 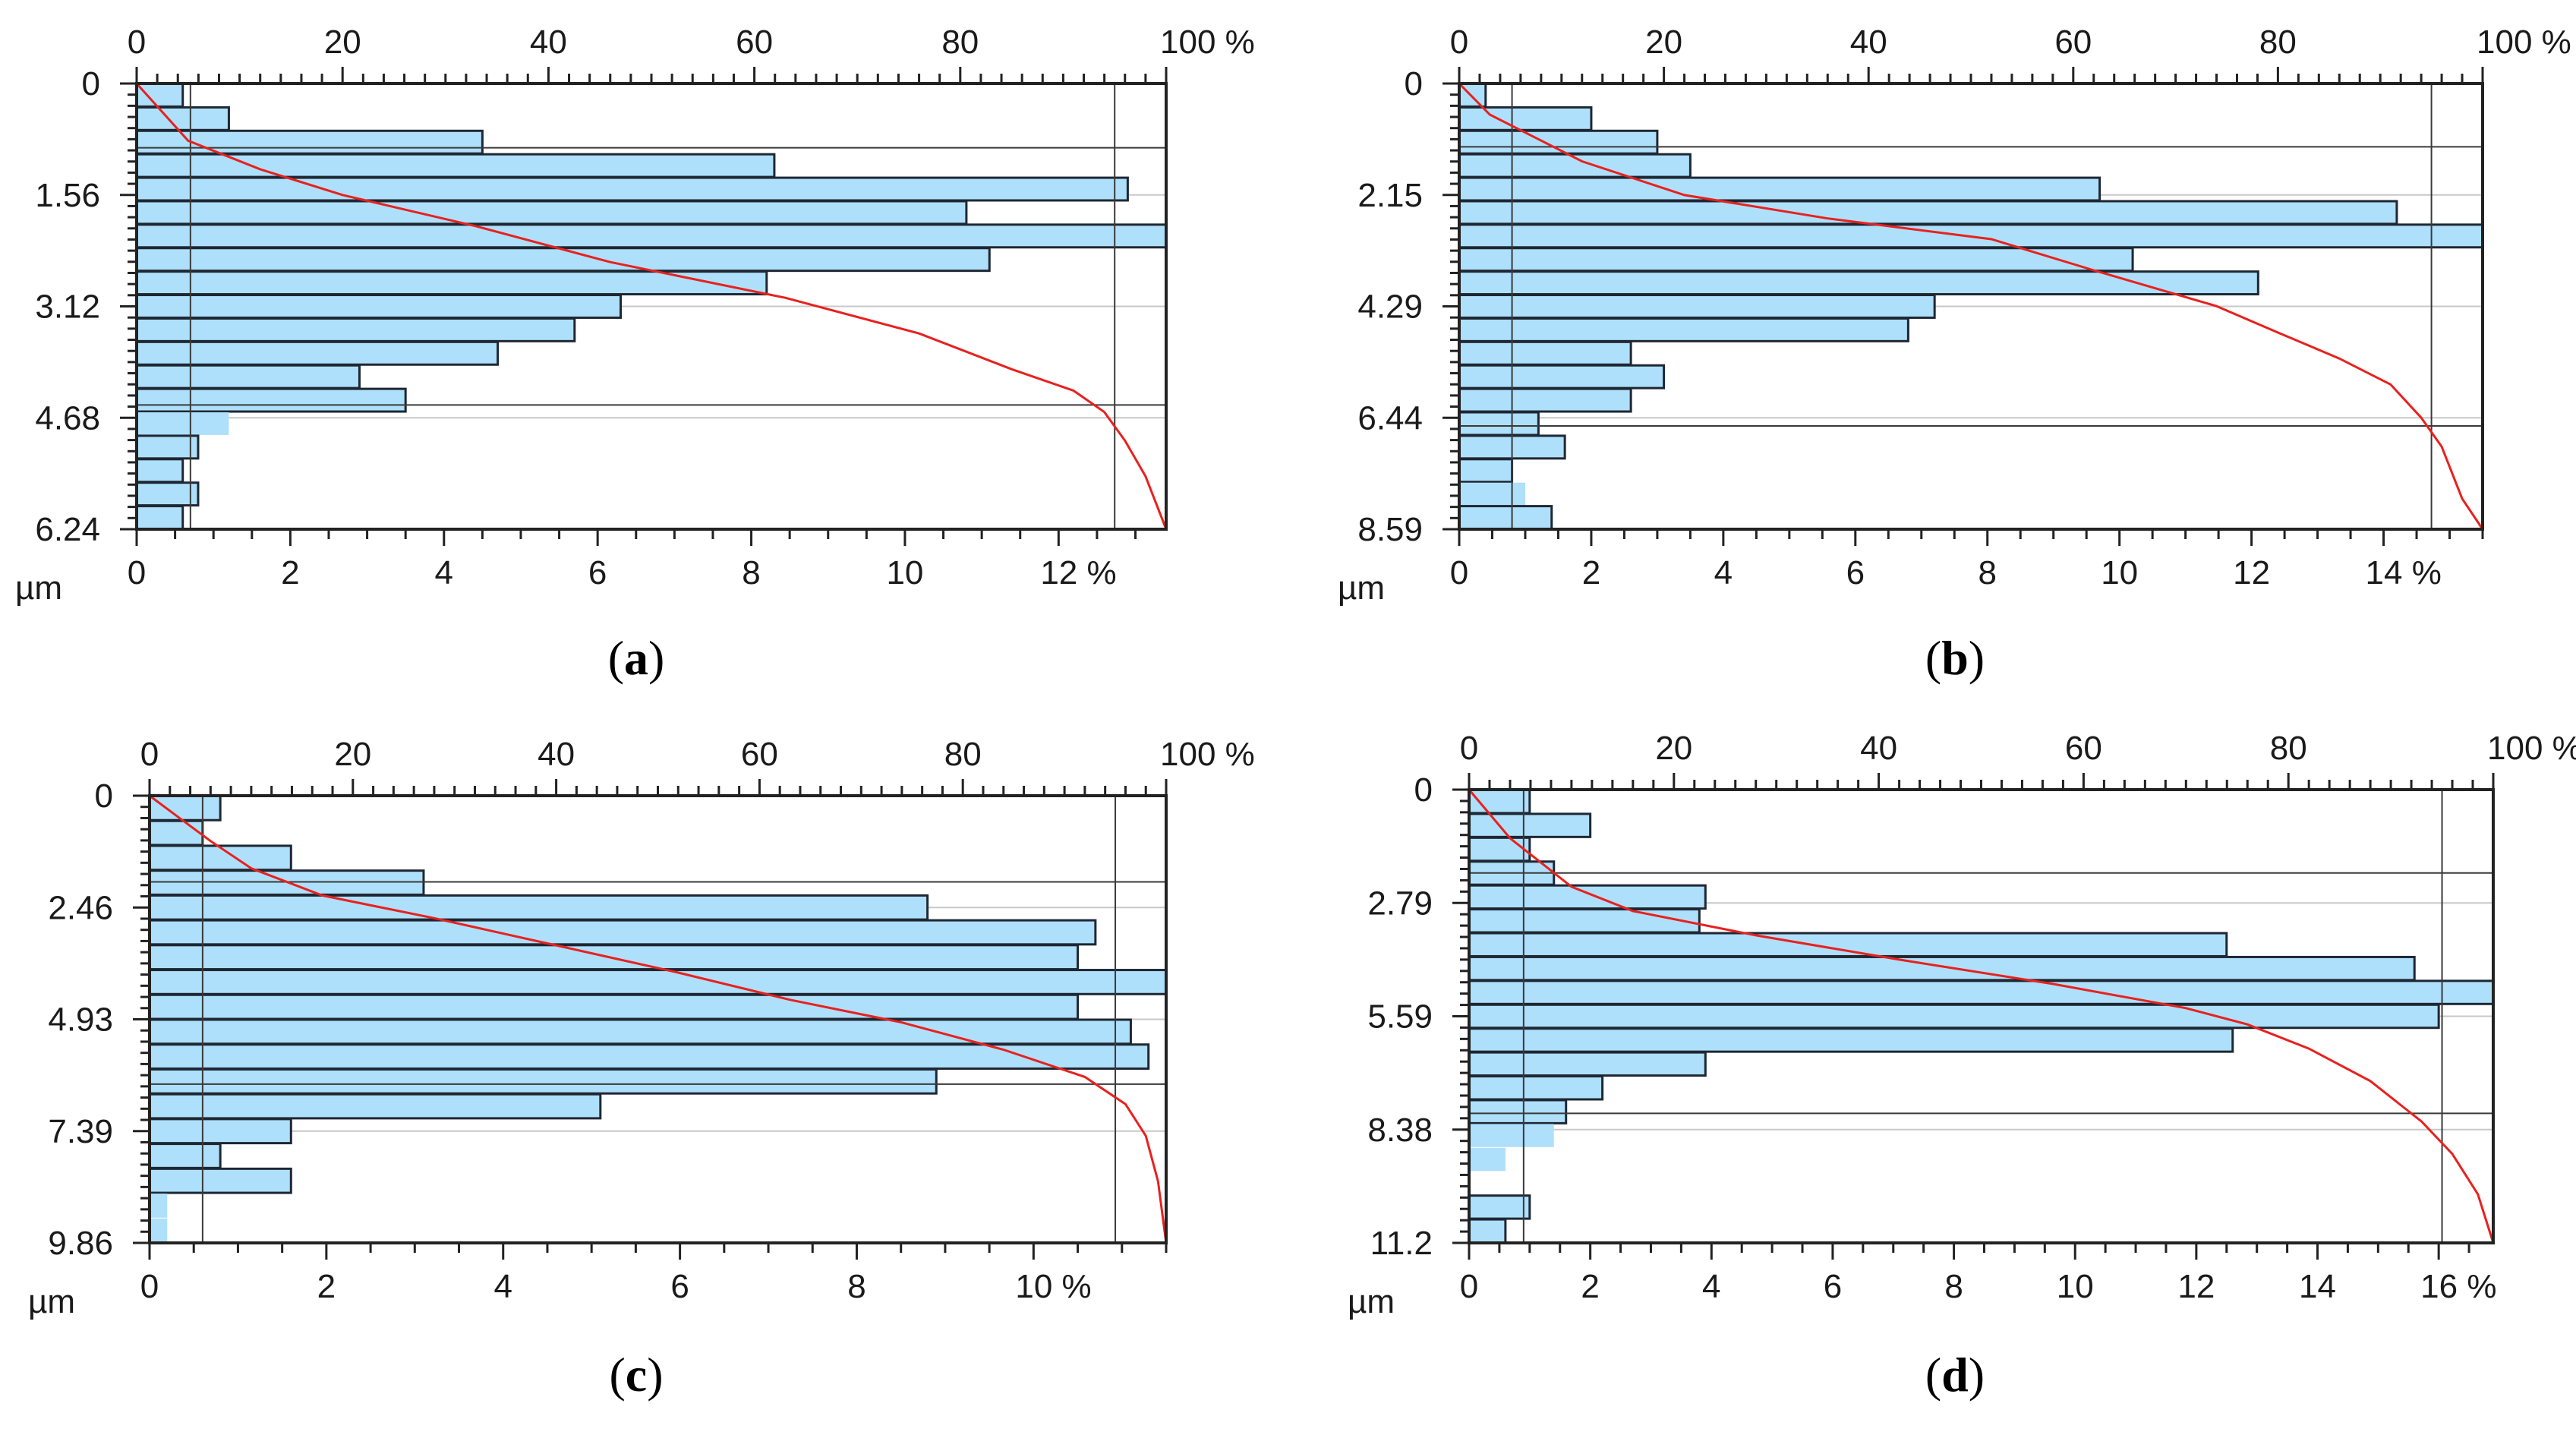 I want to click on bottom-axis-label: 14 %, so click(x=2404, y=572).